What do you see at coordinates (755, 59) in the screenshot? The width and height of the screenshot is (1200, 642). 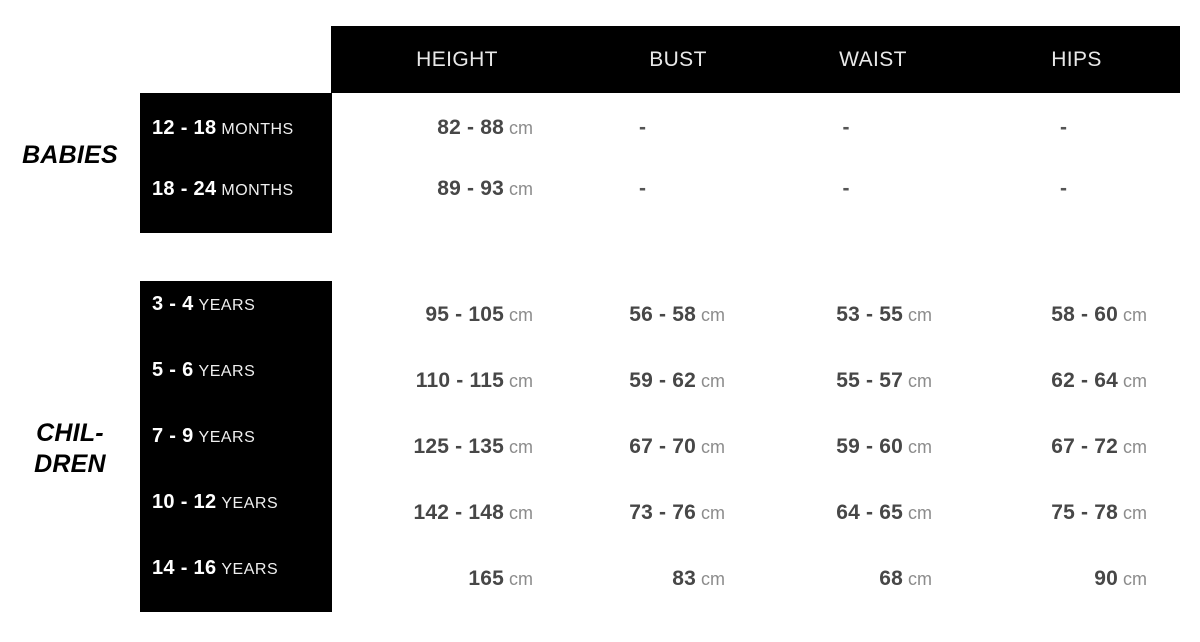 I see `table-header-bar: HEIGHT BUST WAIST HIPS` at bounding box center [755, 59].